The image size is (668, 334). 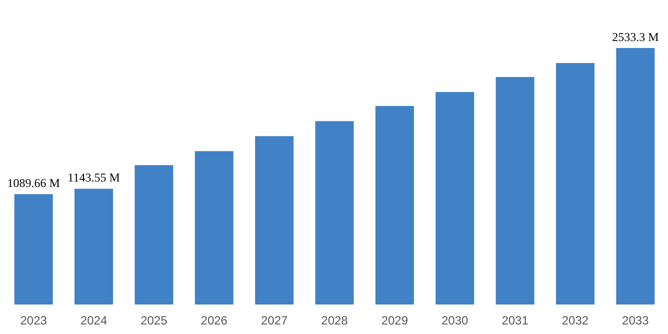 What do you see at coordinates (575, 321) in the screenshot?
I see `x-tick-label: 2032` at bounding box center [575, 321].